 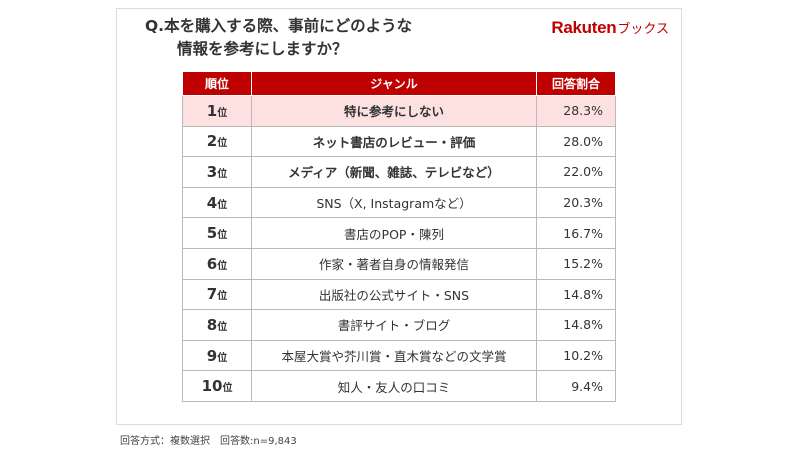 What do you see at coordinates (394, 172) in the screenshot?
I see `genre-cell: メディア（新聞、雑誌、テレビなど）` at bounding box center [394, 172].